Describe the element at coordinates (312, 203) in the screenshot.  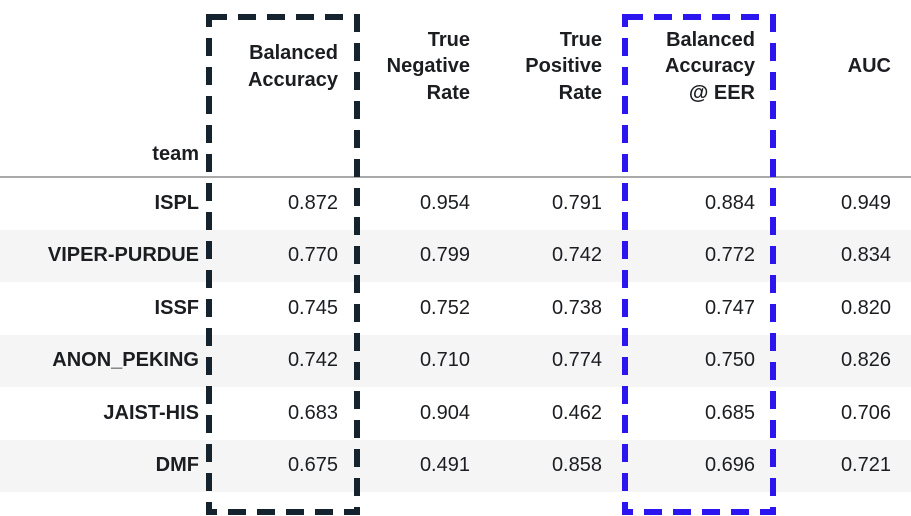
I see `metric-value: 0.872` at that location.